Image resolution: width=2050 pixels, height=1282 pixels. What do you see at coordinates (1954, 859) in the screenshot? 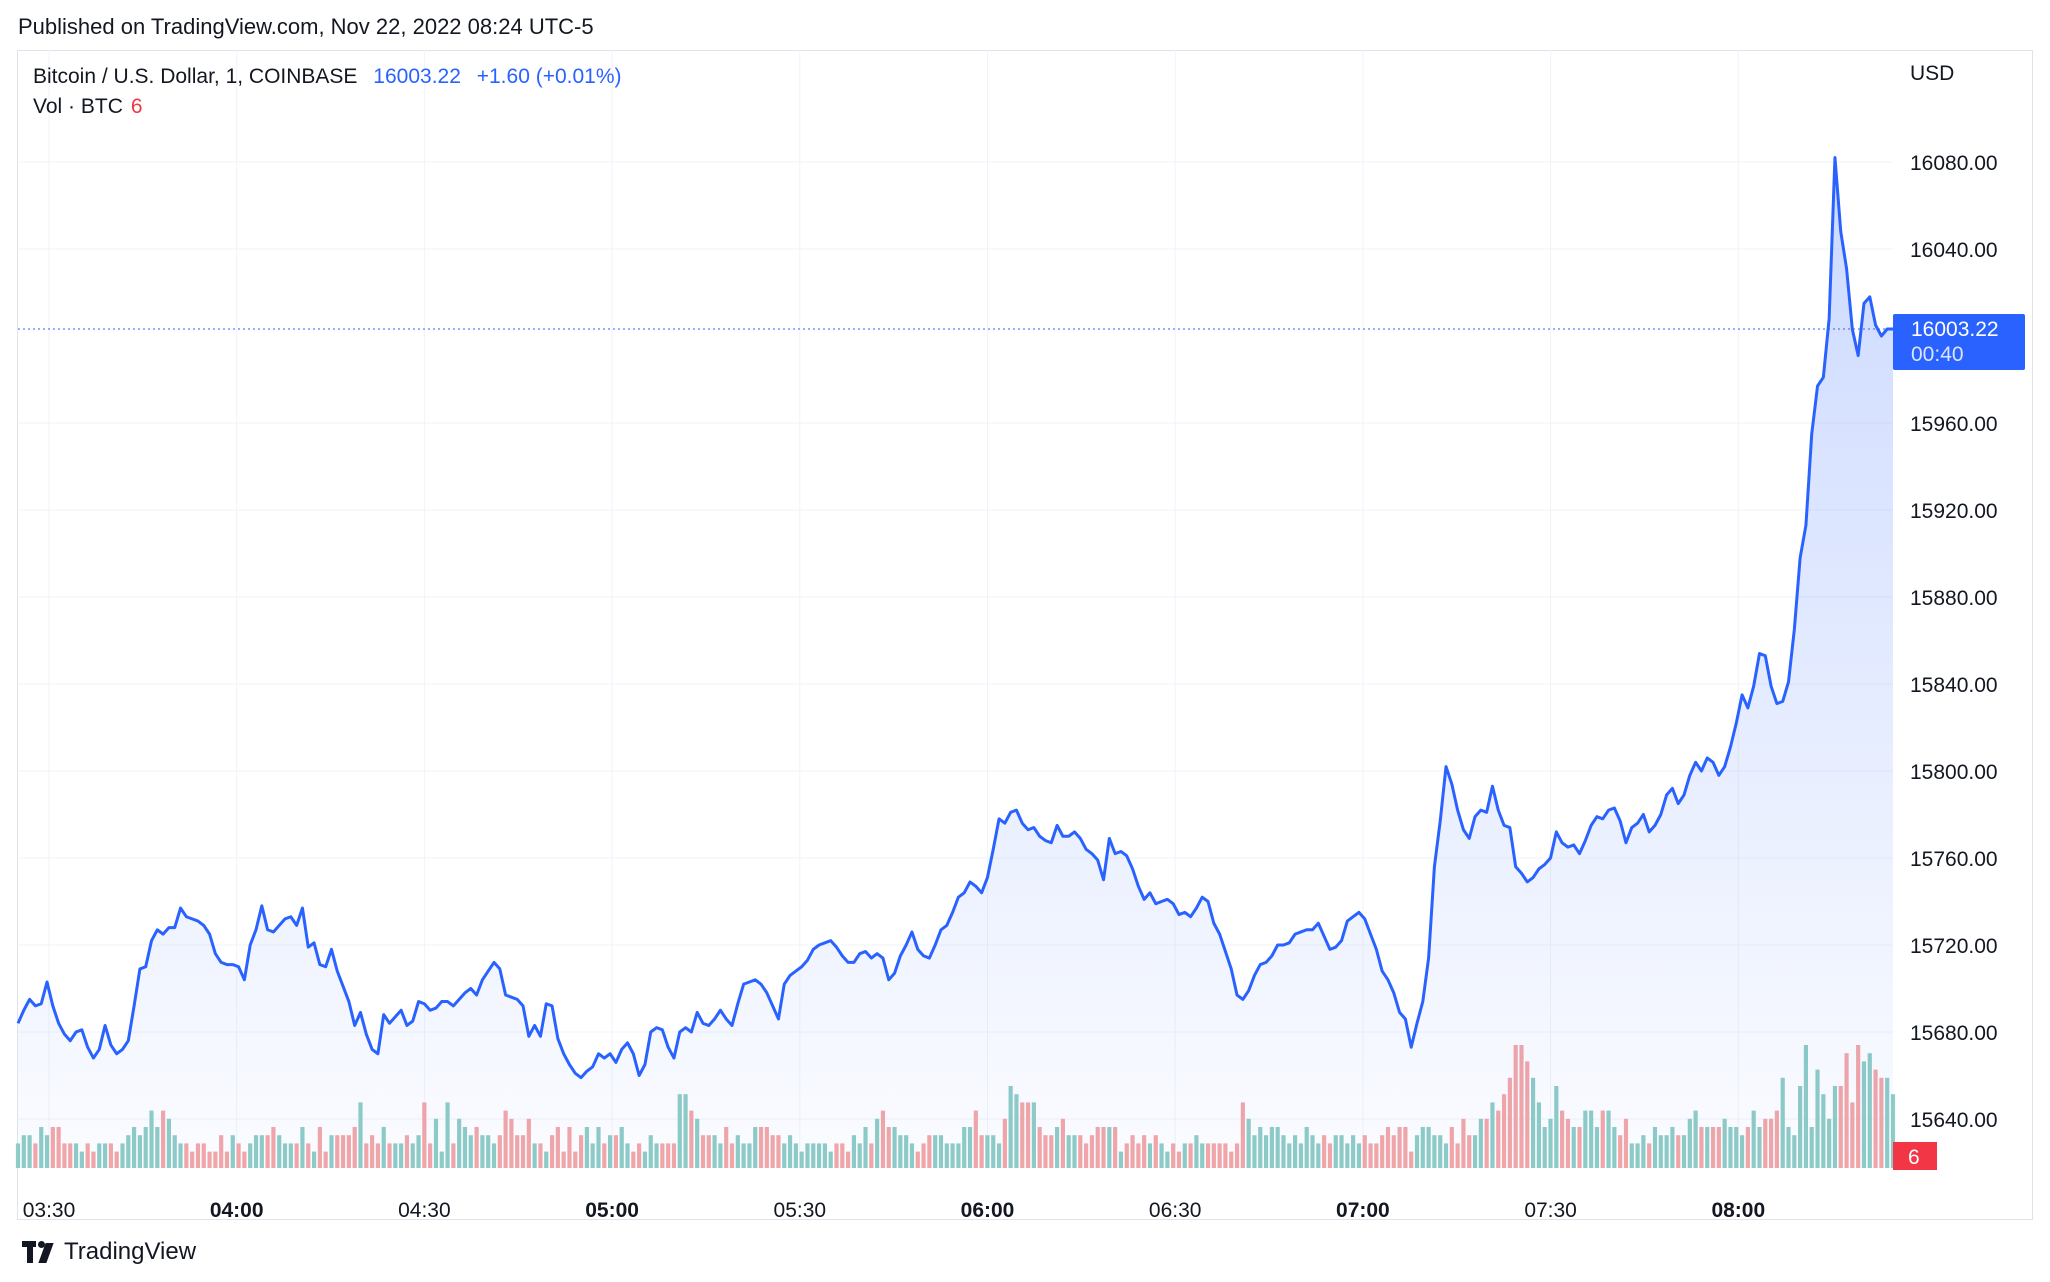
I see `price-tick-label: 15760.00` at bounding box center [1954, 859].